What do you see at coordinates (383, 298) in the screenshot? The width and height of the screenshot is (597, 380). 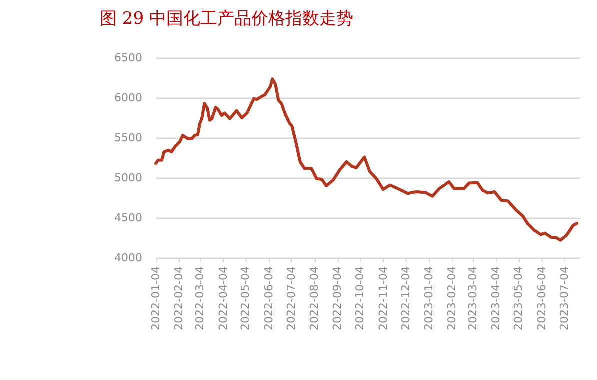 I see `x-tick-label: 2022-11-04` at bounding box center [383, 298].